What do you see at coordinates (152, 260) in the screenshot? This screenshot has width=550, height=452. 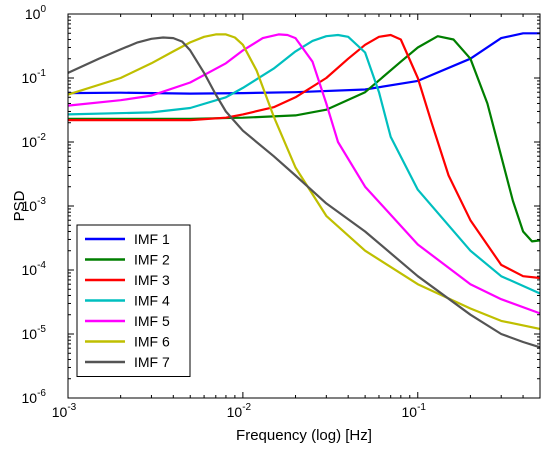 I see `legend-label: IMF 2` at bounding box center [152, 260].